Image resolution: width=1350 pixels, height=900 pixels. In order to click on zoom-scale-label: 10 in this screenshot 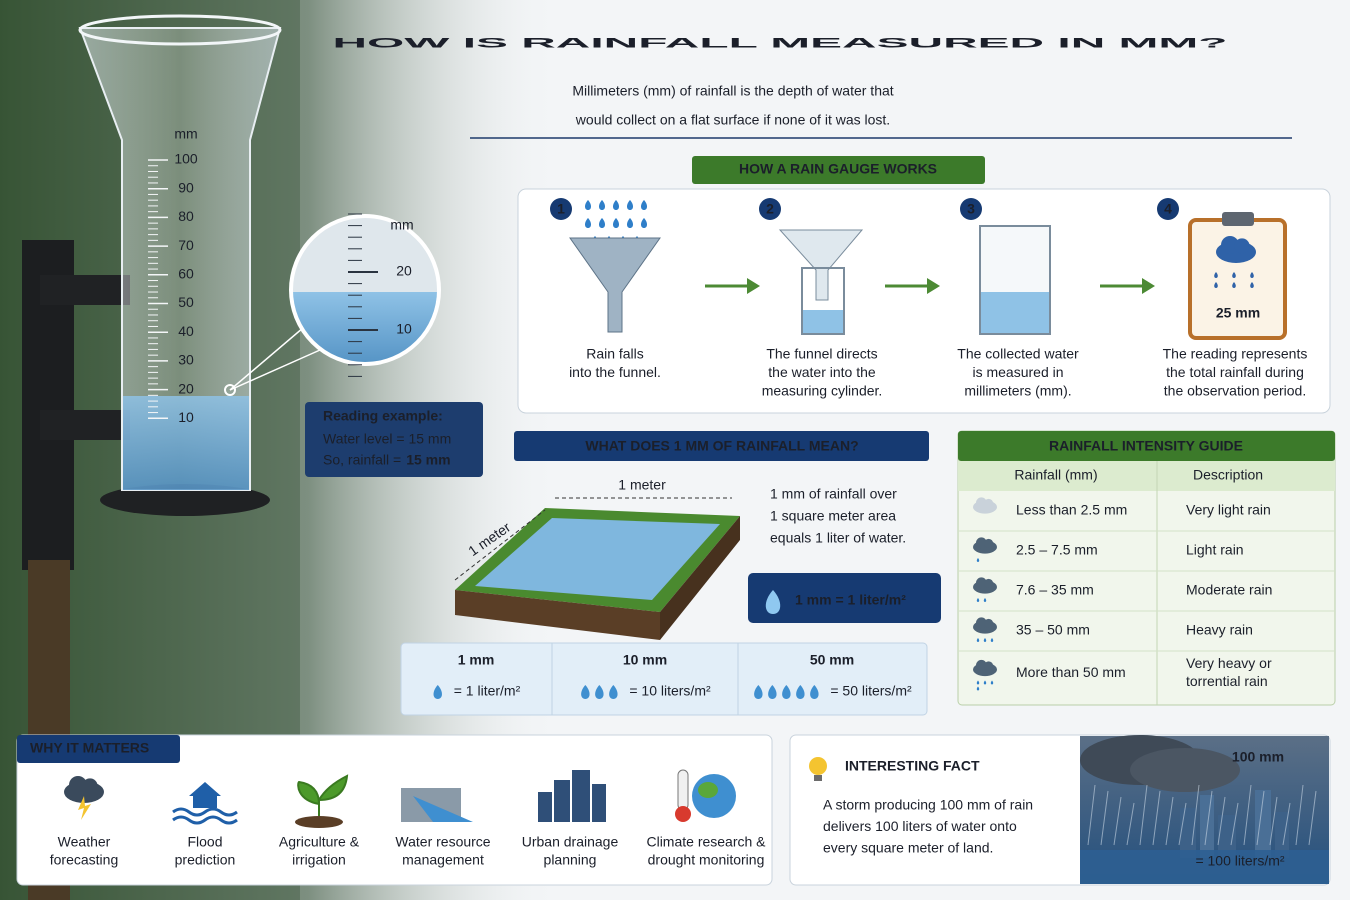, I will do `click(404, 329)`.